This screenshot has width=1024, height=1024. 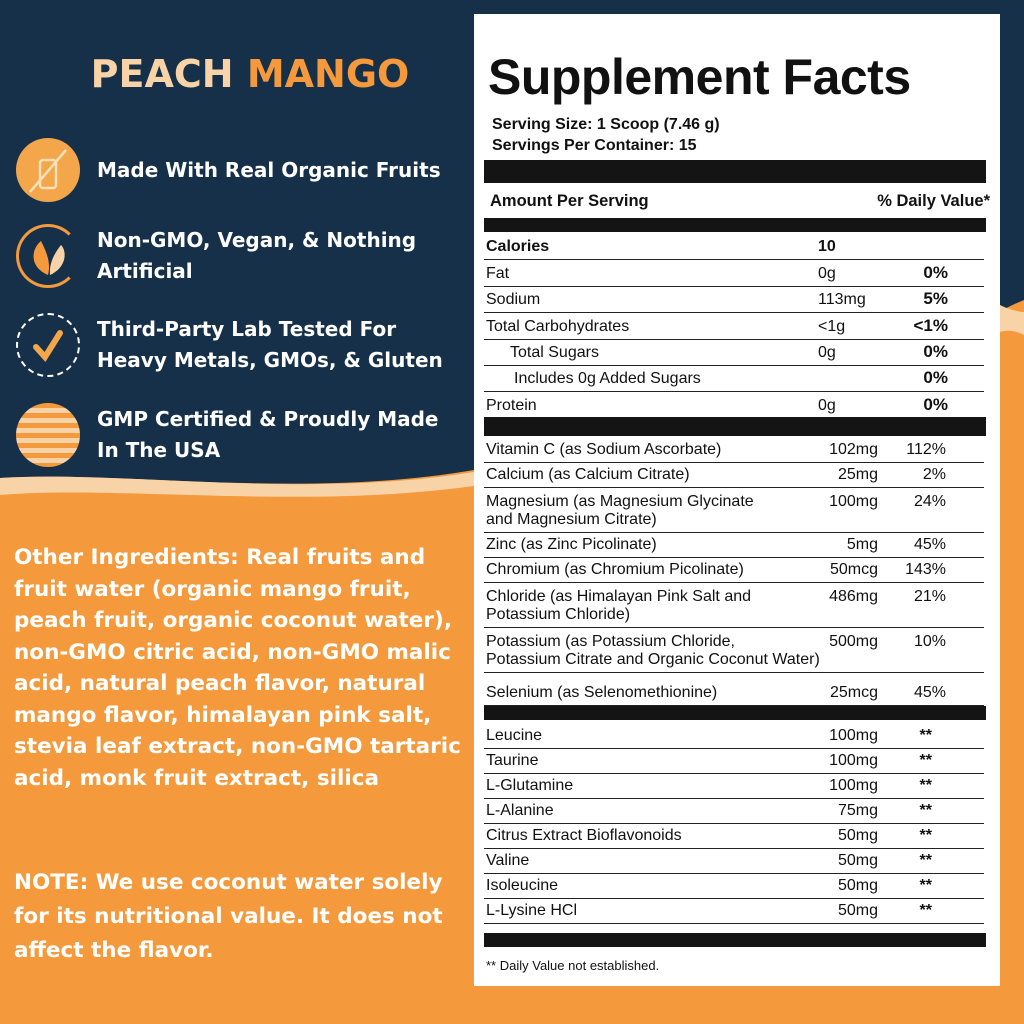 What do you see at coordinates (48, 345) in the screenshot?
I see `checkmark-icon` at bounding box center [48, 345].